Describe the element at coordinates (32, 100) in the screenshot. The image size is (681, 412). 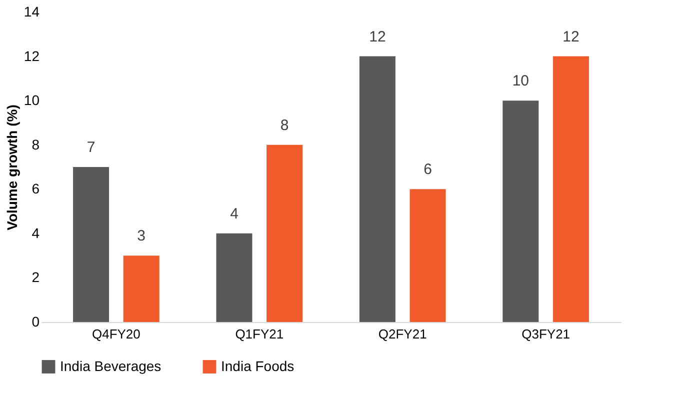
I see `y-tick-label: 10` at that location.